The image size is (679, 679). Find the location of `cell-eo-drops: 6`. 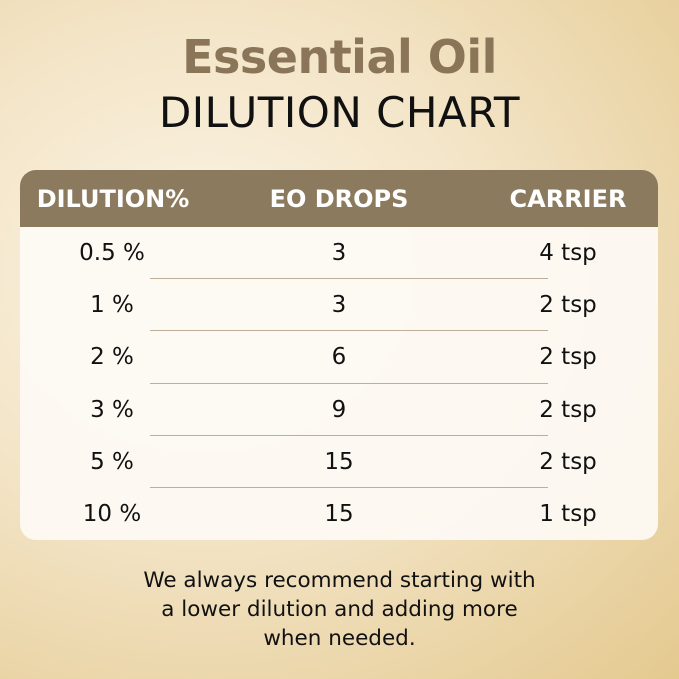

cell-eo-drops: 6 is located at coordinates (339, 357).